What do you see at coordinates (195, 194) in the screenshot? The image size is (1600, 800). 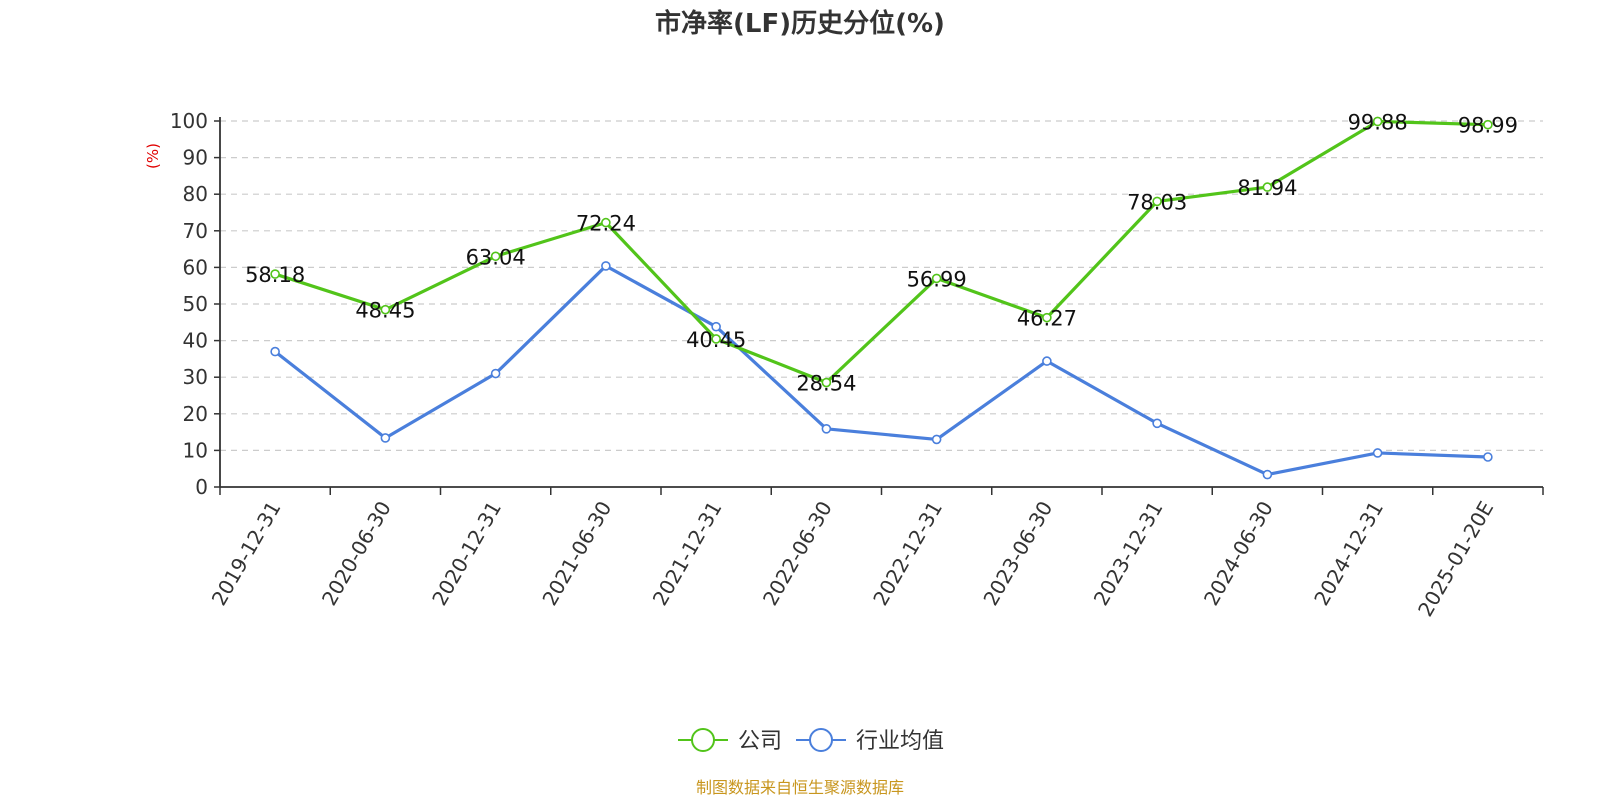 I see `y-tick-label: 80` at bounding box center [195, 194].